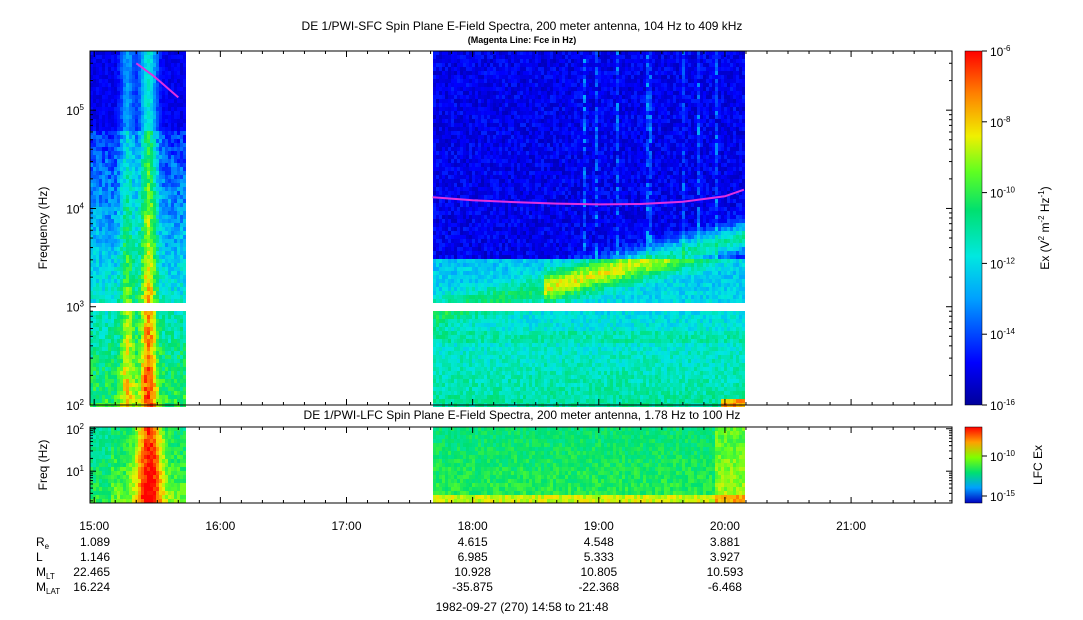 Image resolution: width=1083 pixels, height=620 pixels. I want to click on ephemeris-row-label-4: MLAT, so click(48, 588).